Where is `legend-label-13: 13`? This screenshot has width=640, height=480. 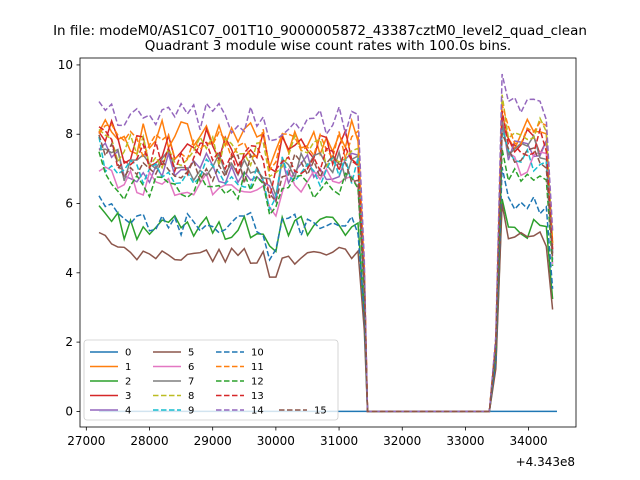 legend-label-13: 13 is located at coordinates (257, 396).